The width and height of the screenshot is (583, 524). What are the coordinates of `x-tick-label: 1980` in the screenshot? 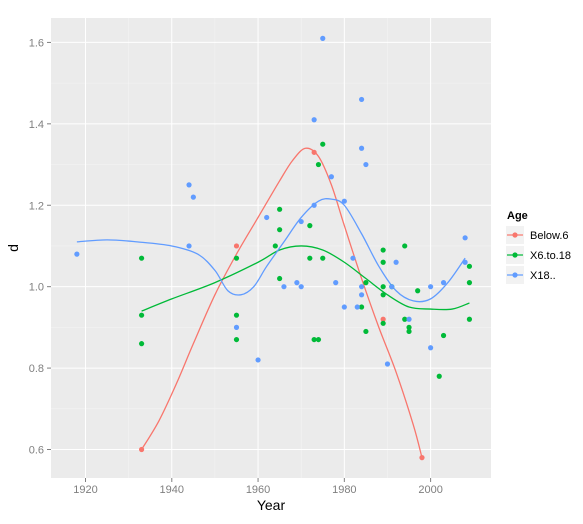 It's located at (344, 490).